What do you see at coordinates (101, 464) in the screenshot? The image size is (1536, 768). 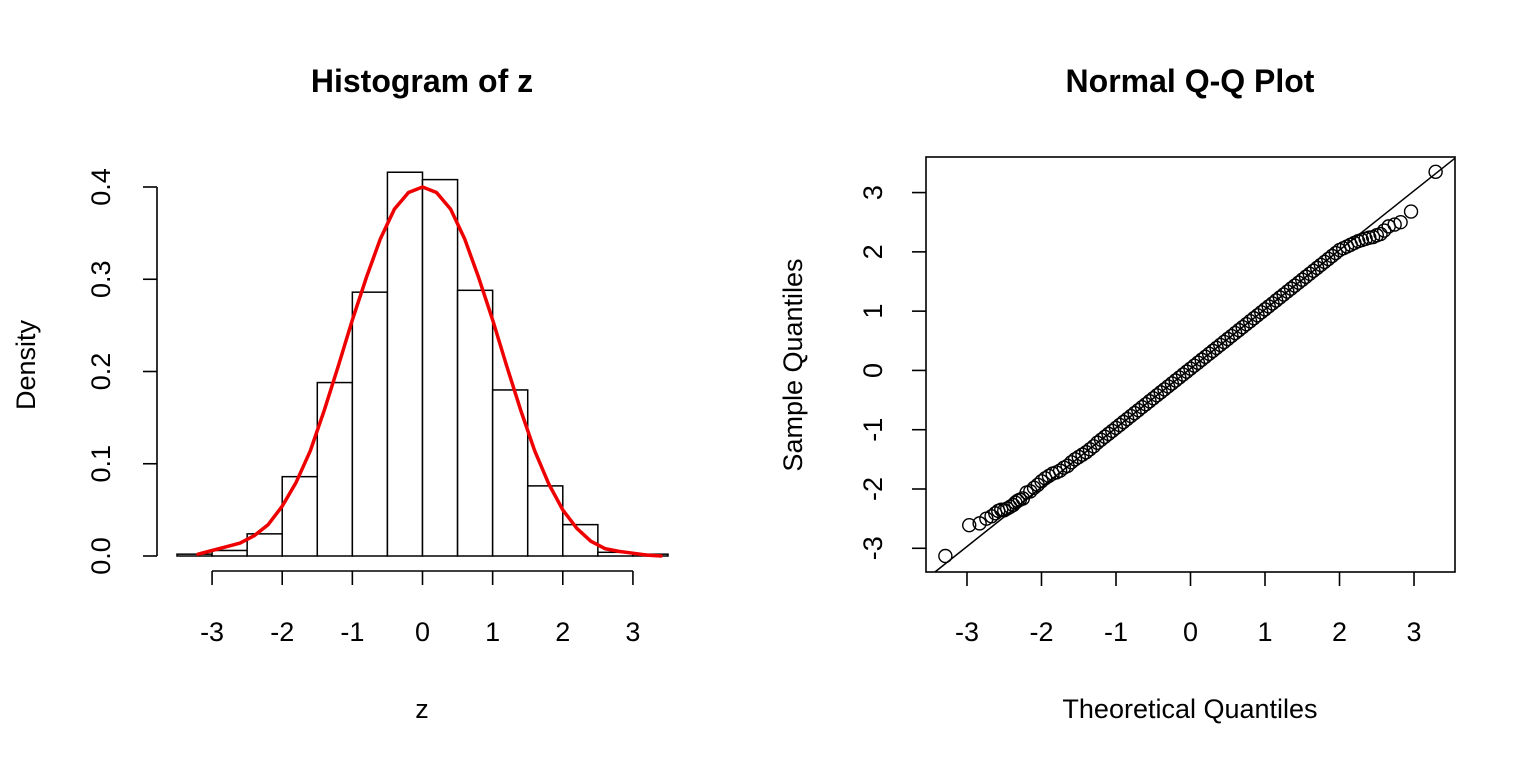 I see `histogram-y-tick-label: 0.1` at bounding box center [101, 464].